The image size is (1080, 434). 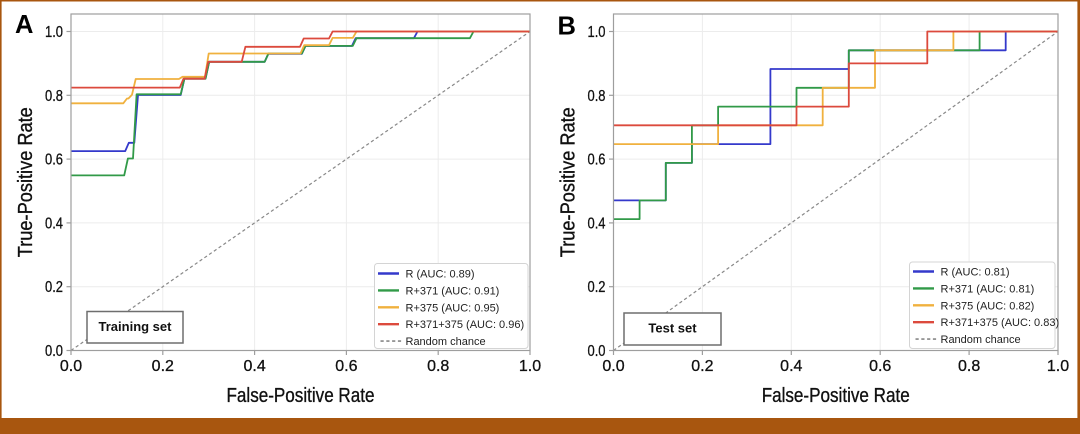 What do you see at coordinates (440, 275) in the screenshot?
I see `svg-text: R (AUC: 0.89)` at bounding box center [440, 275].